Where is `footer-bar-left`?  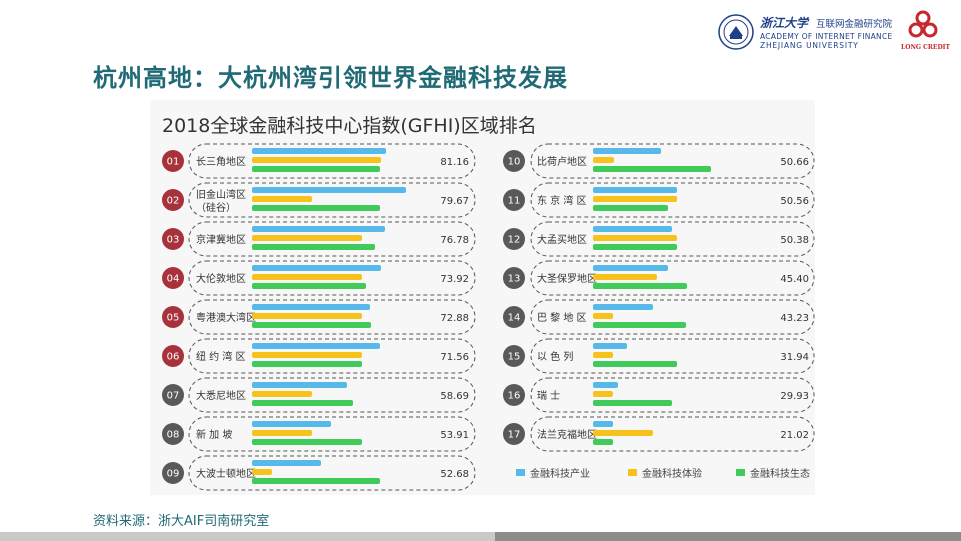
footer-bar-left is located at coordinates (247, 536).